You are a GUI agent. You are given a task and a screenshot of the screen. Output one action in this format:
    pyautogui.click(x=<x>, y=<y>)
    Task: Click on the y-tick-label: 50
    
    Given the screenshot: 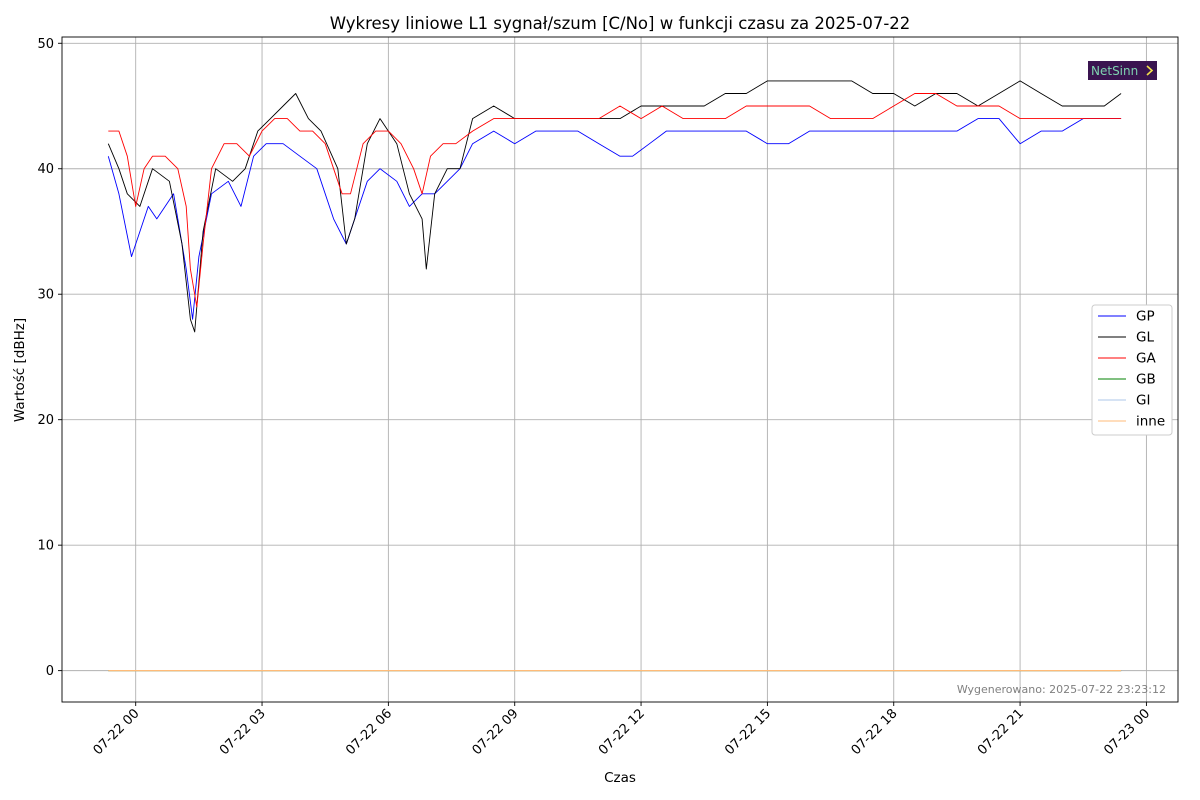 What is the action you would take?
    pyautogui.click(x=45, y=44)
    